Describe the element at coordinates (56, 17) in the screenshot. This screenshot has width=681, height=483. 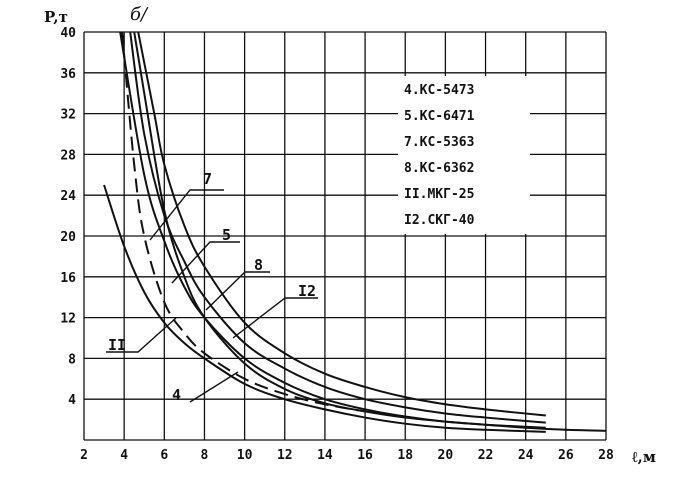
I see `y-axis-title: P,т` at that location.